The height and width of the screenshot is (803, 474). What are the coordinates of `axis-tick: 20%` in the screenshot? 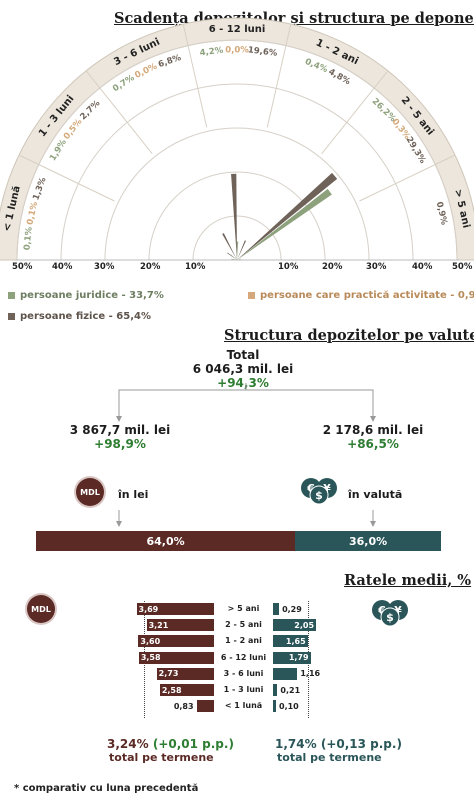 It's located at (150, 267).